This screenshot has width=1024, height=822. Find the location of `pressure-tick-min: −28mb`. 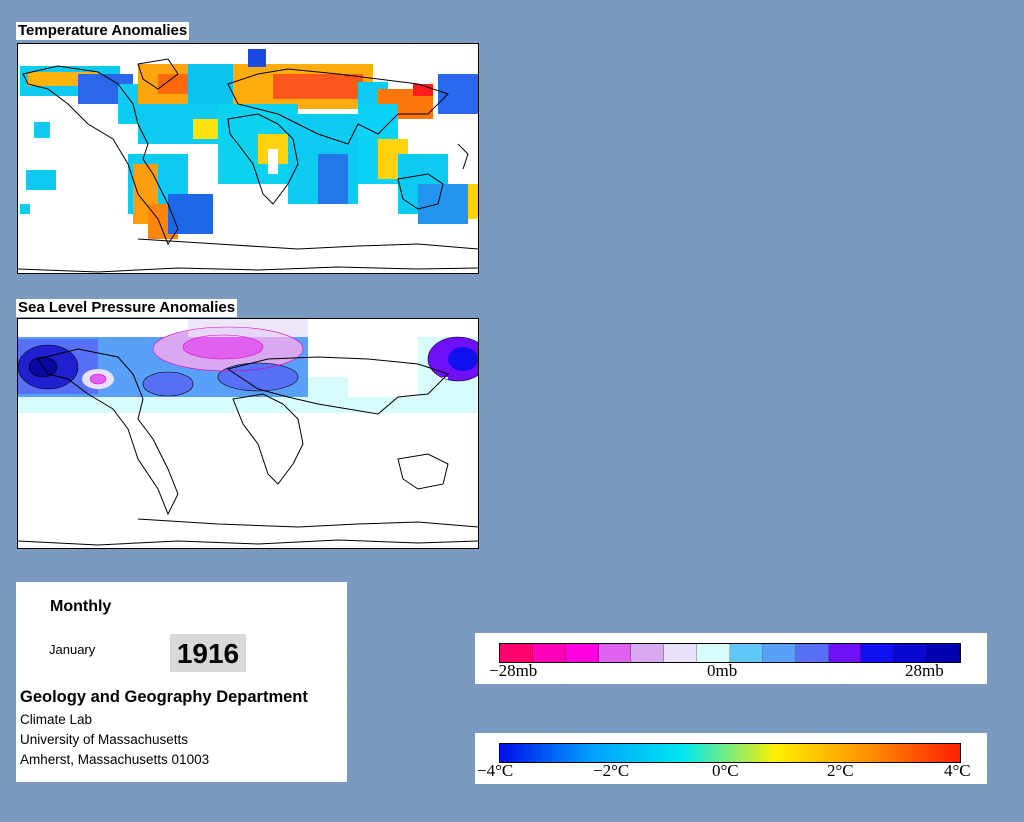

pressure-tick-min: −28mb is located at coordinates (513, 670).